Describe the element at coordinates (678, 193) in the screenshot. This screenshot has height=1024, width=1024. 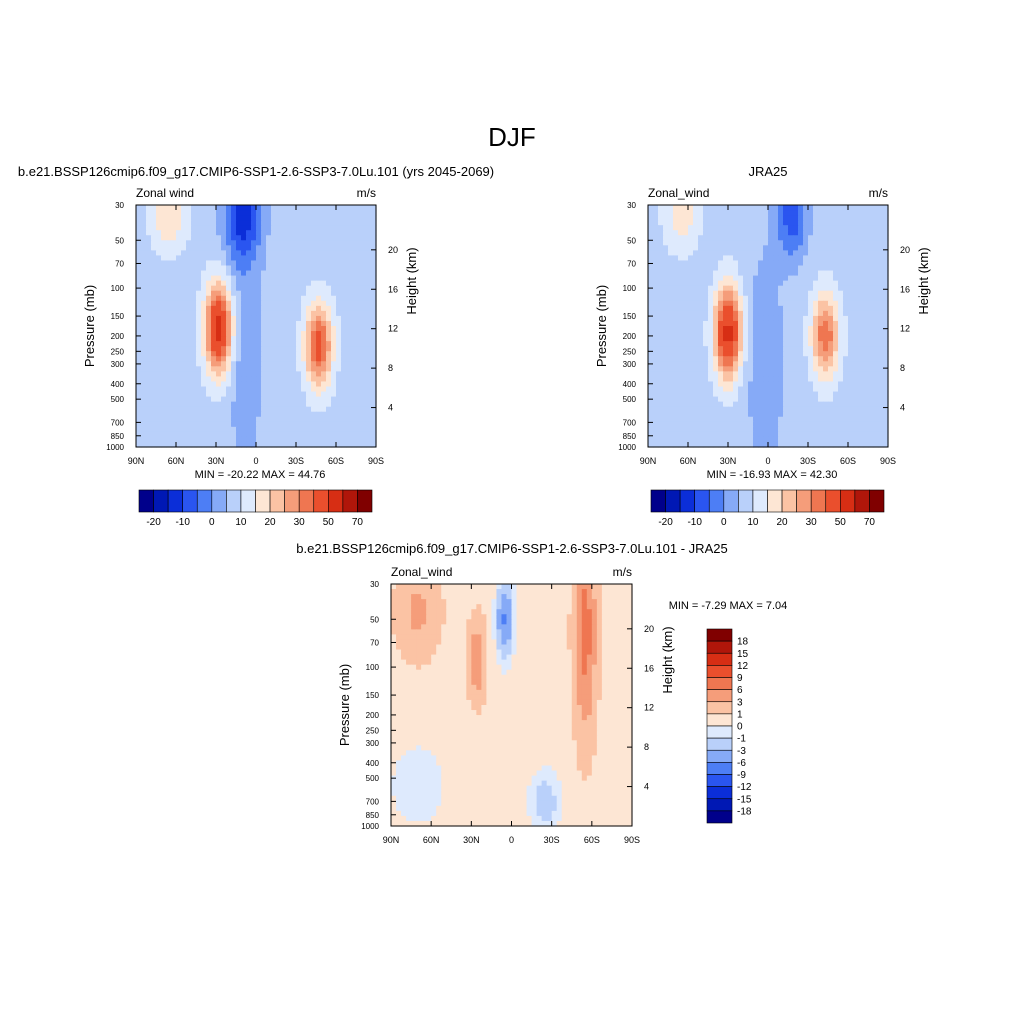
I see `left-string: Zonal_wind` at that location.